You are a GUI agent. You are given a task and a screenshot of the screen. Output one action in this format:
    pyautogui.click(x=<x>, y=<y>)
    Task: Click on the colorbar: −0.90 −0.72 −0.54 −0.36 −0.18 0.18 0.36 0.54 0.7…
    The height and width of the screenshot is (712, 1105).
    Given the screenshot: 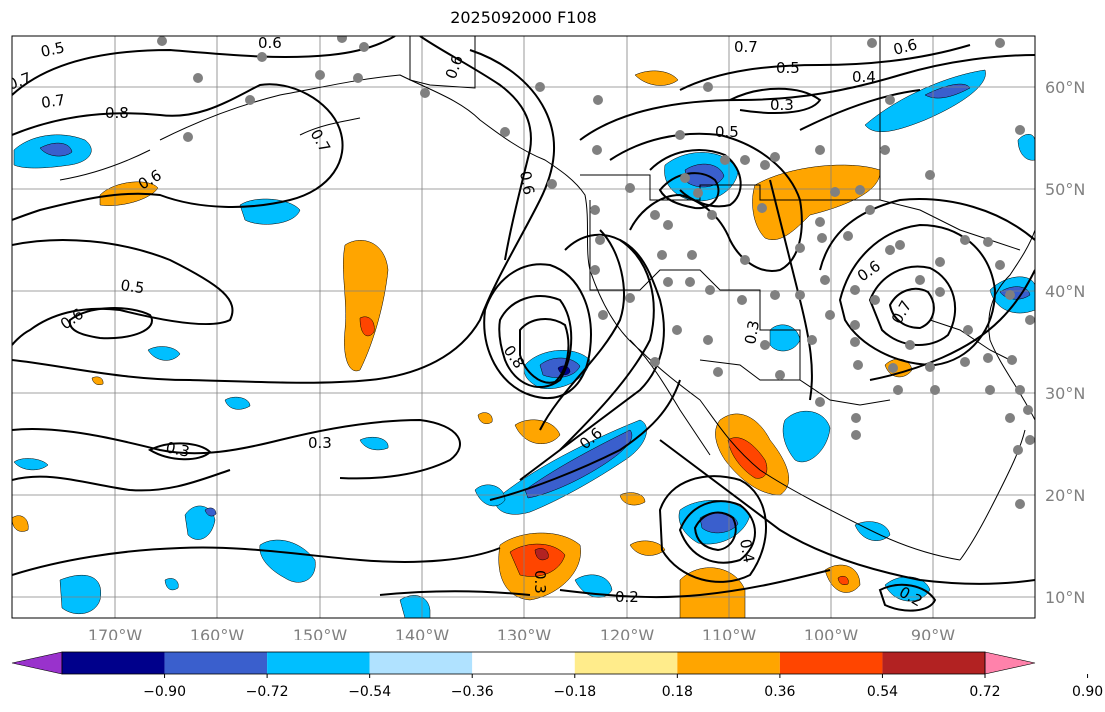 What is the action you would take?
    pyautogui.click(x=557, y=675)
    